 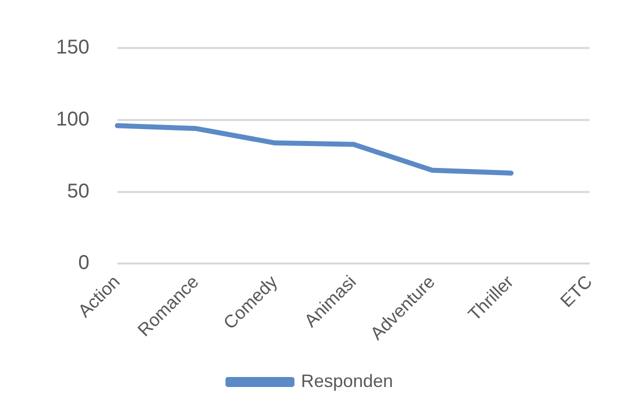 I want to click on y-tick-label: 50, so click(x=78, y=191).